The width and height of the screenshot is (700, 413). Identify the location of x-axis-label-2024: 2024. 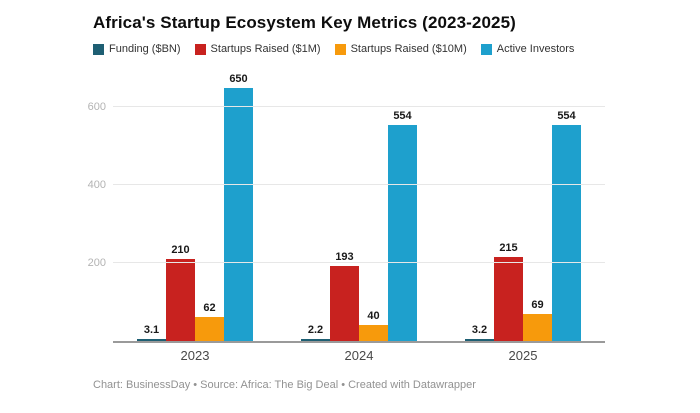
(359, 355).